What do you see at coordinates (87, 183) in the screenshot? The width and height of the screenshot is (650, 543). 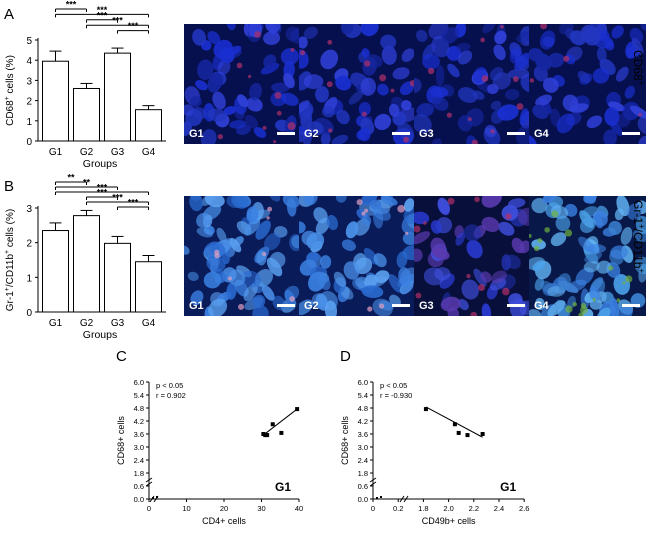 I see `significance-label: **` at bounding box center [87, 183].